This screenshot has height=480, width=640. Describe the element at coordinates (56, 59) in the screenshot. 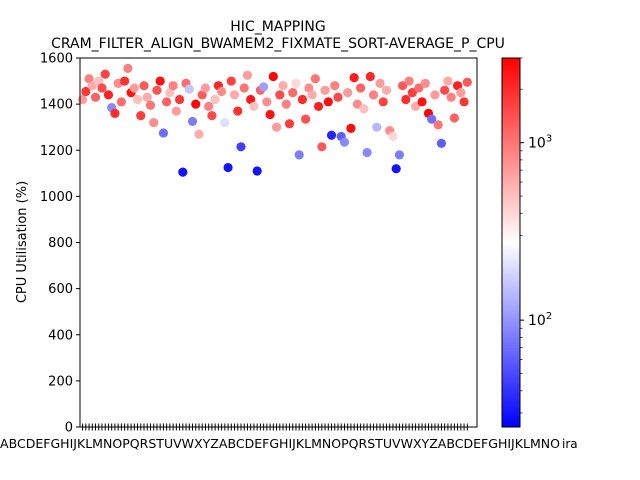

I see `y-tick-label-1600: 1600` at that location.